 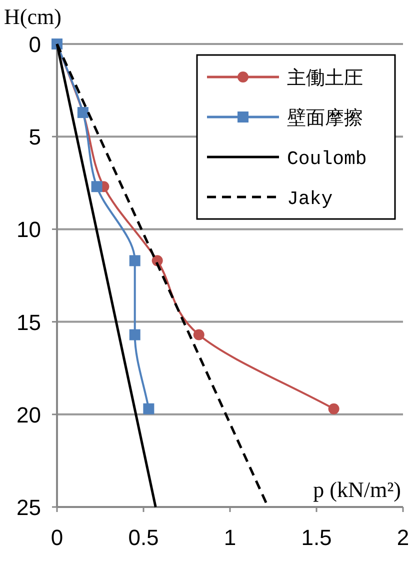 I want to click on y-tick-label: 0, so click(x=34, y=44).